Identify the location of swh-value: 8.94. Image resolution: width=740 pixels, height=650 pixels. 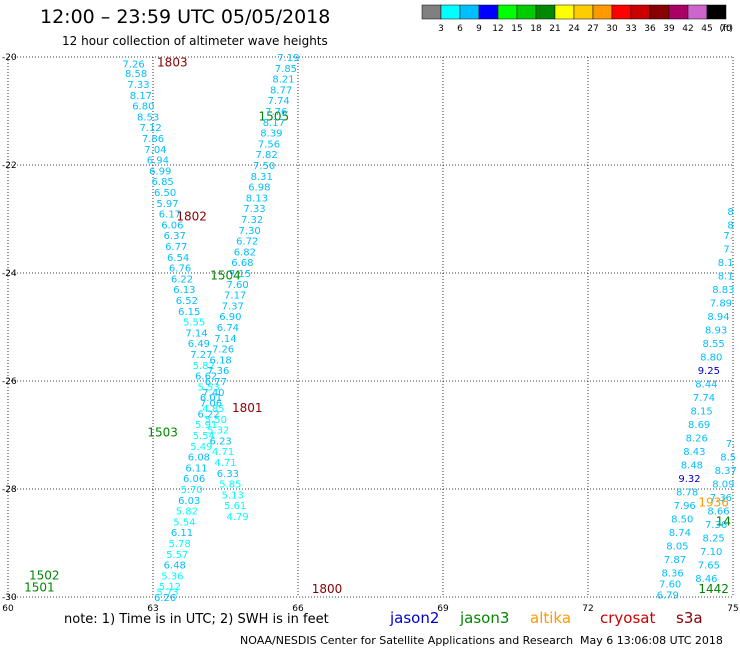
(718, 317).